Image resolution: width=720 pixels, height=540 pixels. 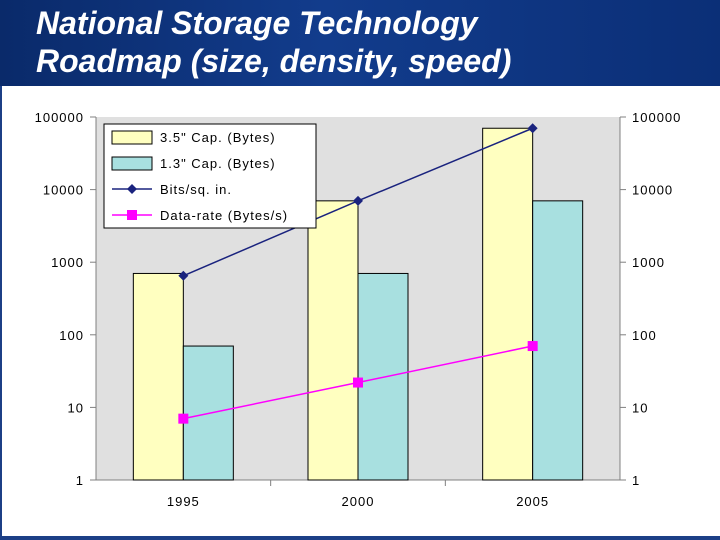 What do you see at coordinates (76, 407) in the screenshot?
I see `y-tick-label-left: 10` at bounding box center [76, 407].